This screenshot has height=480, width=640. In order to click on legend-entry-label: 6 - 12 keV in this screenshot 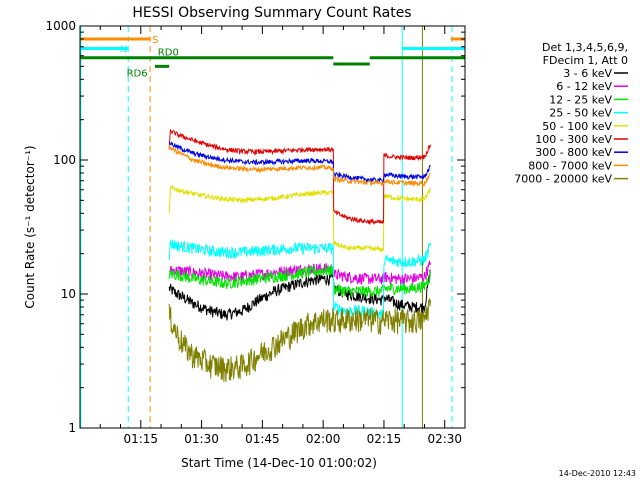, I will do `click(584, 86)`.